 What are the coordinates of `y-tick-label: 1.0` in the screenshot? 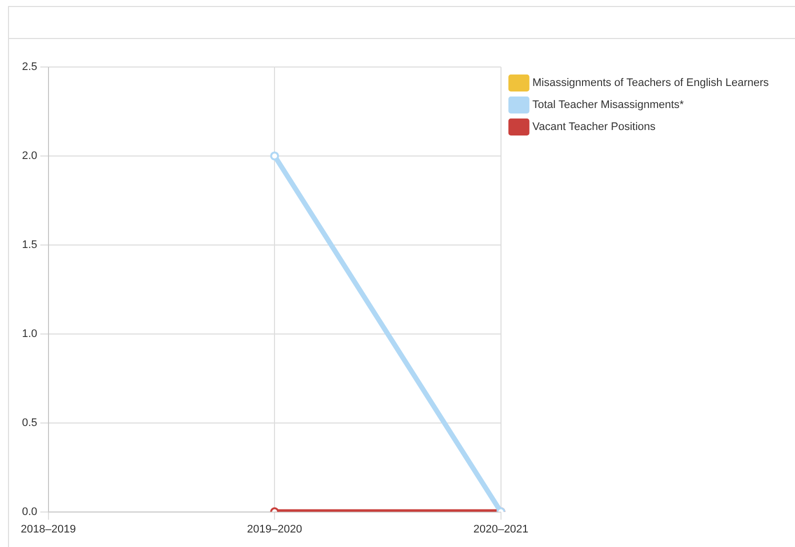 It's located at (30, 334).